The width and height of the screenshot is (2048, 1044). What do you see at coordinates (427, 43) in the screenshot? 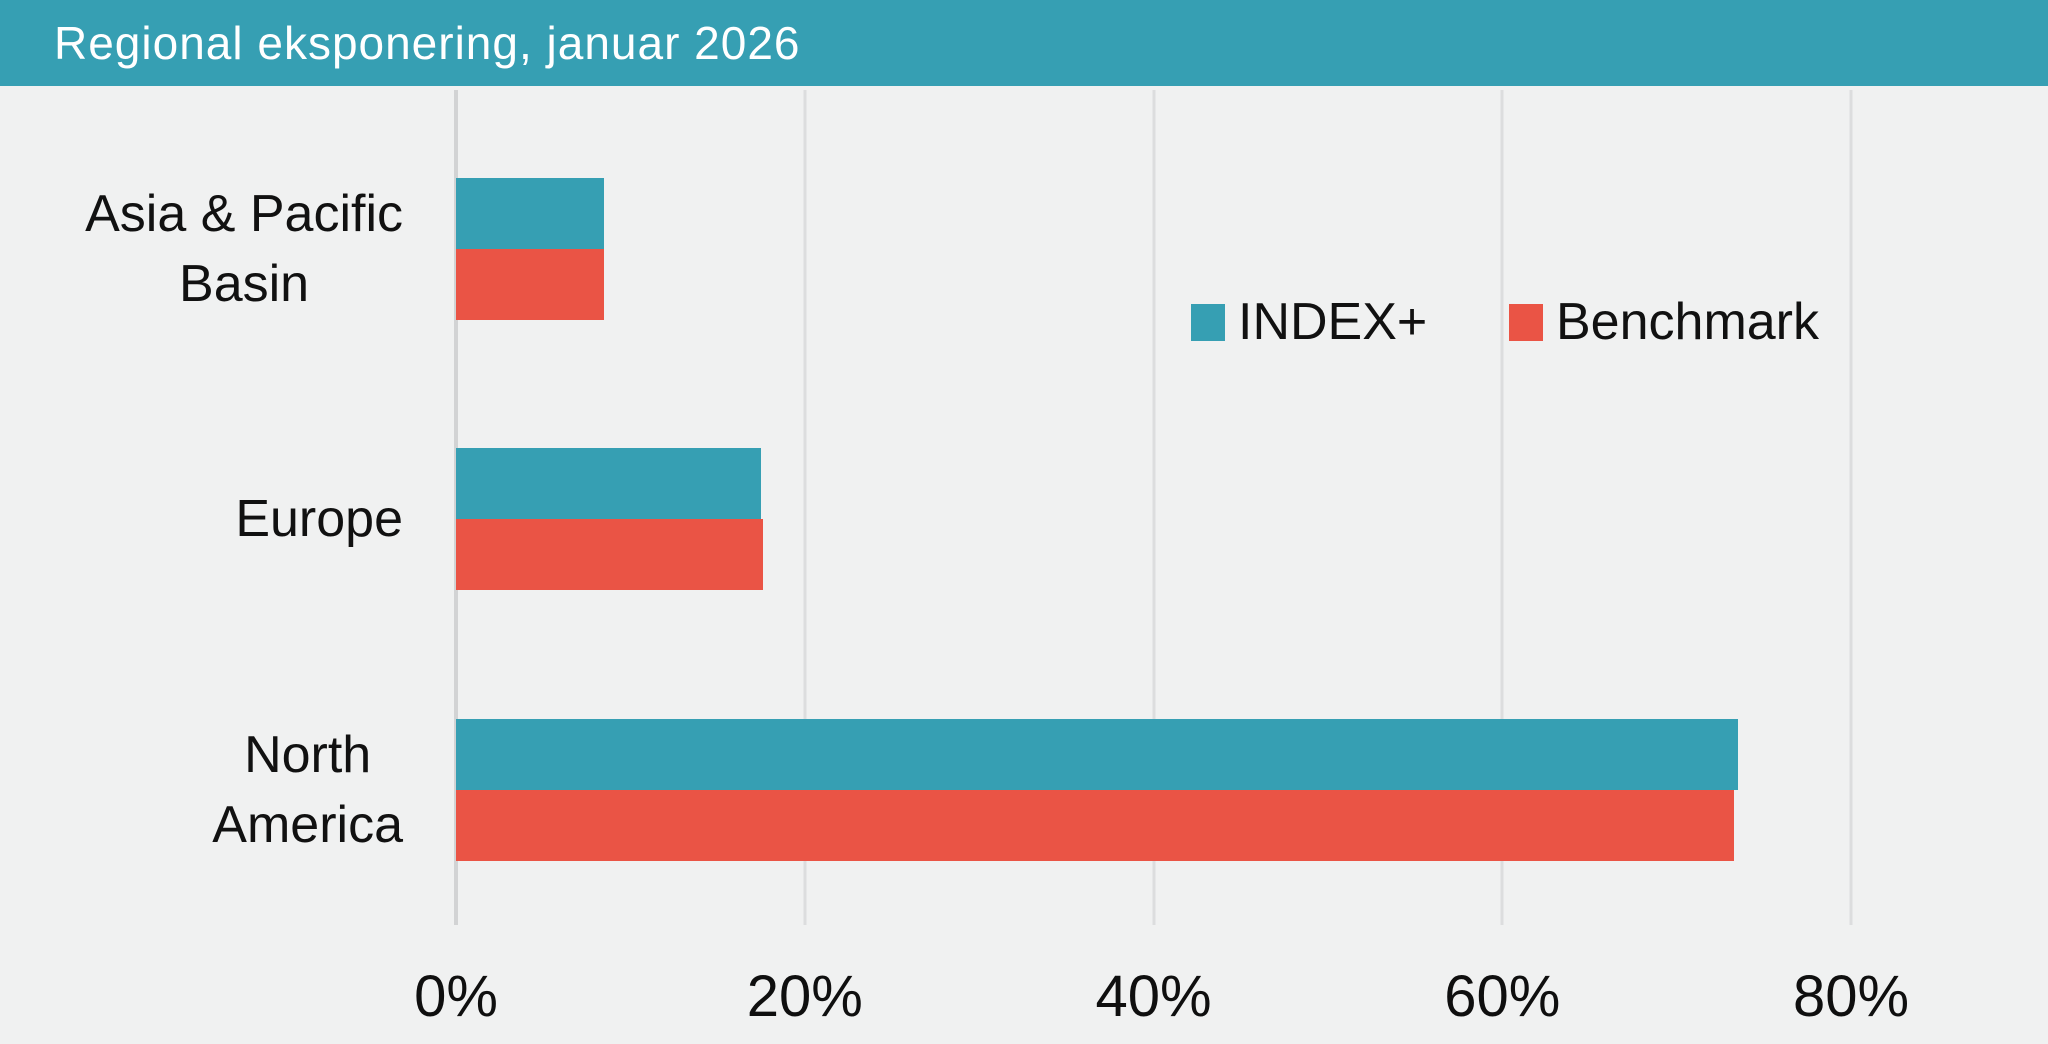
I see `chart-title: Regional eksponering, januar 2026` at bounding box center [427, 43].